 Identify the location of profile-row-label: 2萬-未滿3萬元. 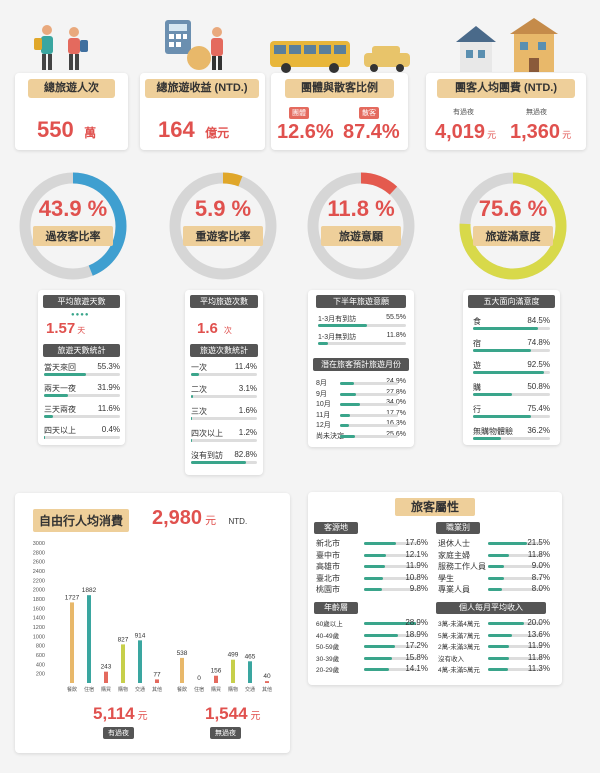
(459, 647).